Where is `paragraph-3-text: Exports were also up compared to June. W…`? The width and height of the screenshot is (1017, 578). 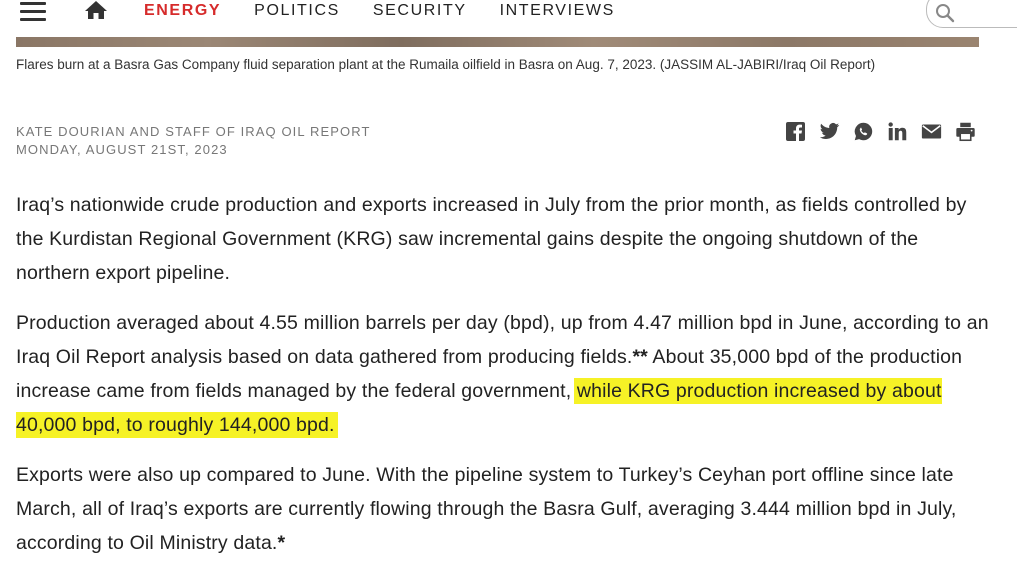 paragraph-3-text: Exports were also up compared to June. W… is located at coordinates (486, 509).